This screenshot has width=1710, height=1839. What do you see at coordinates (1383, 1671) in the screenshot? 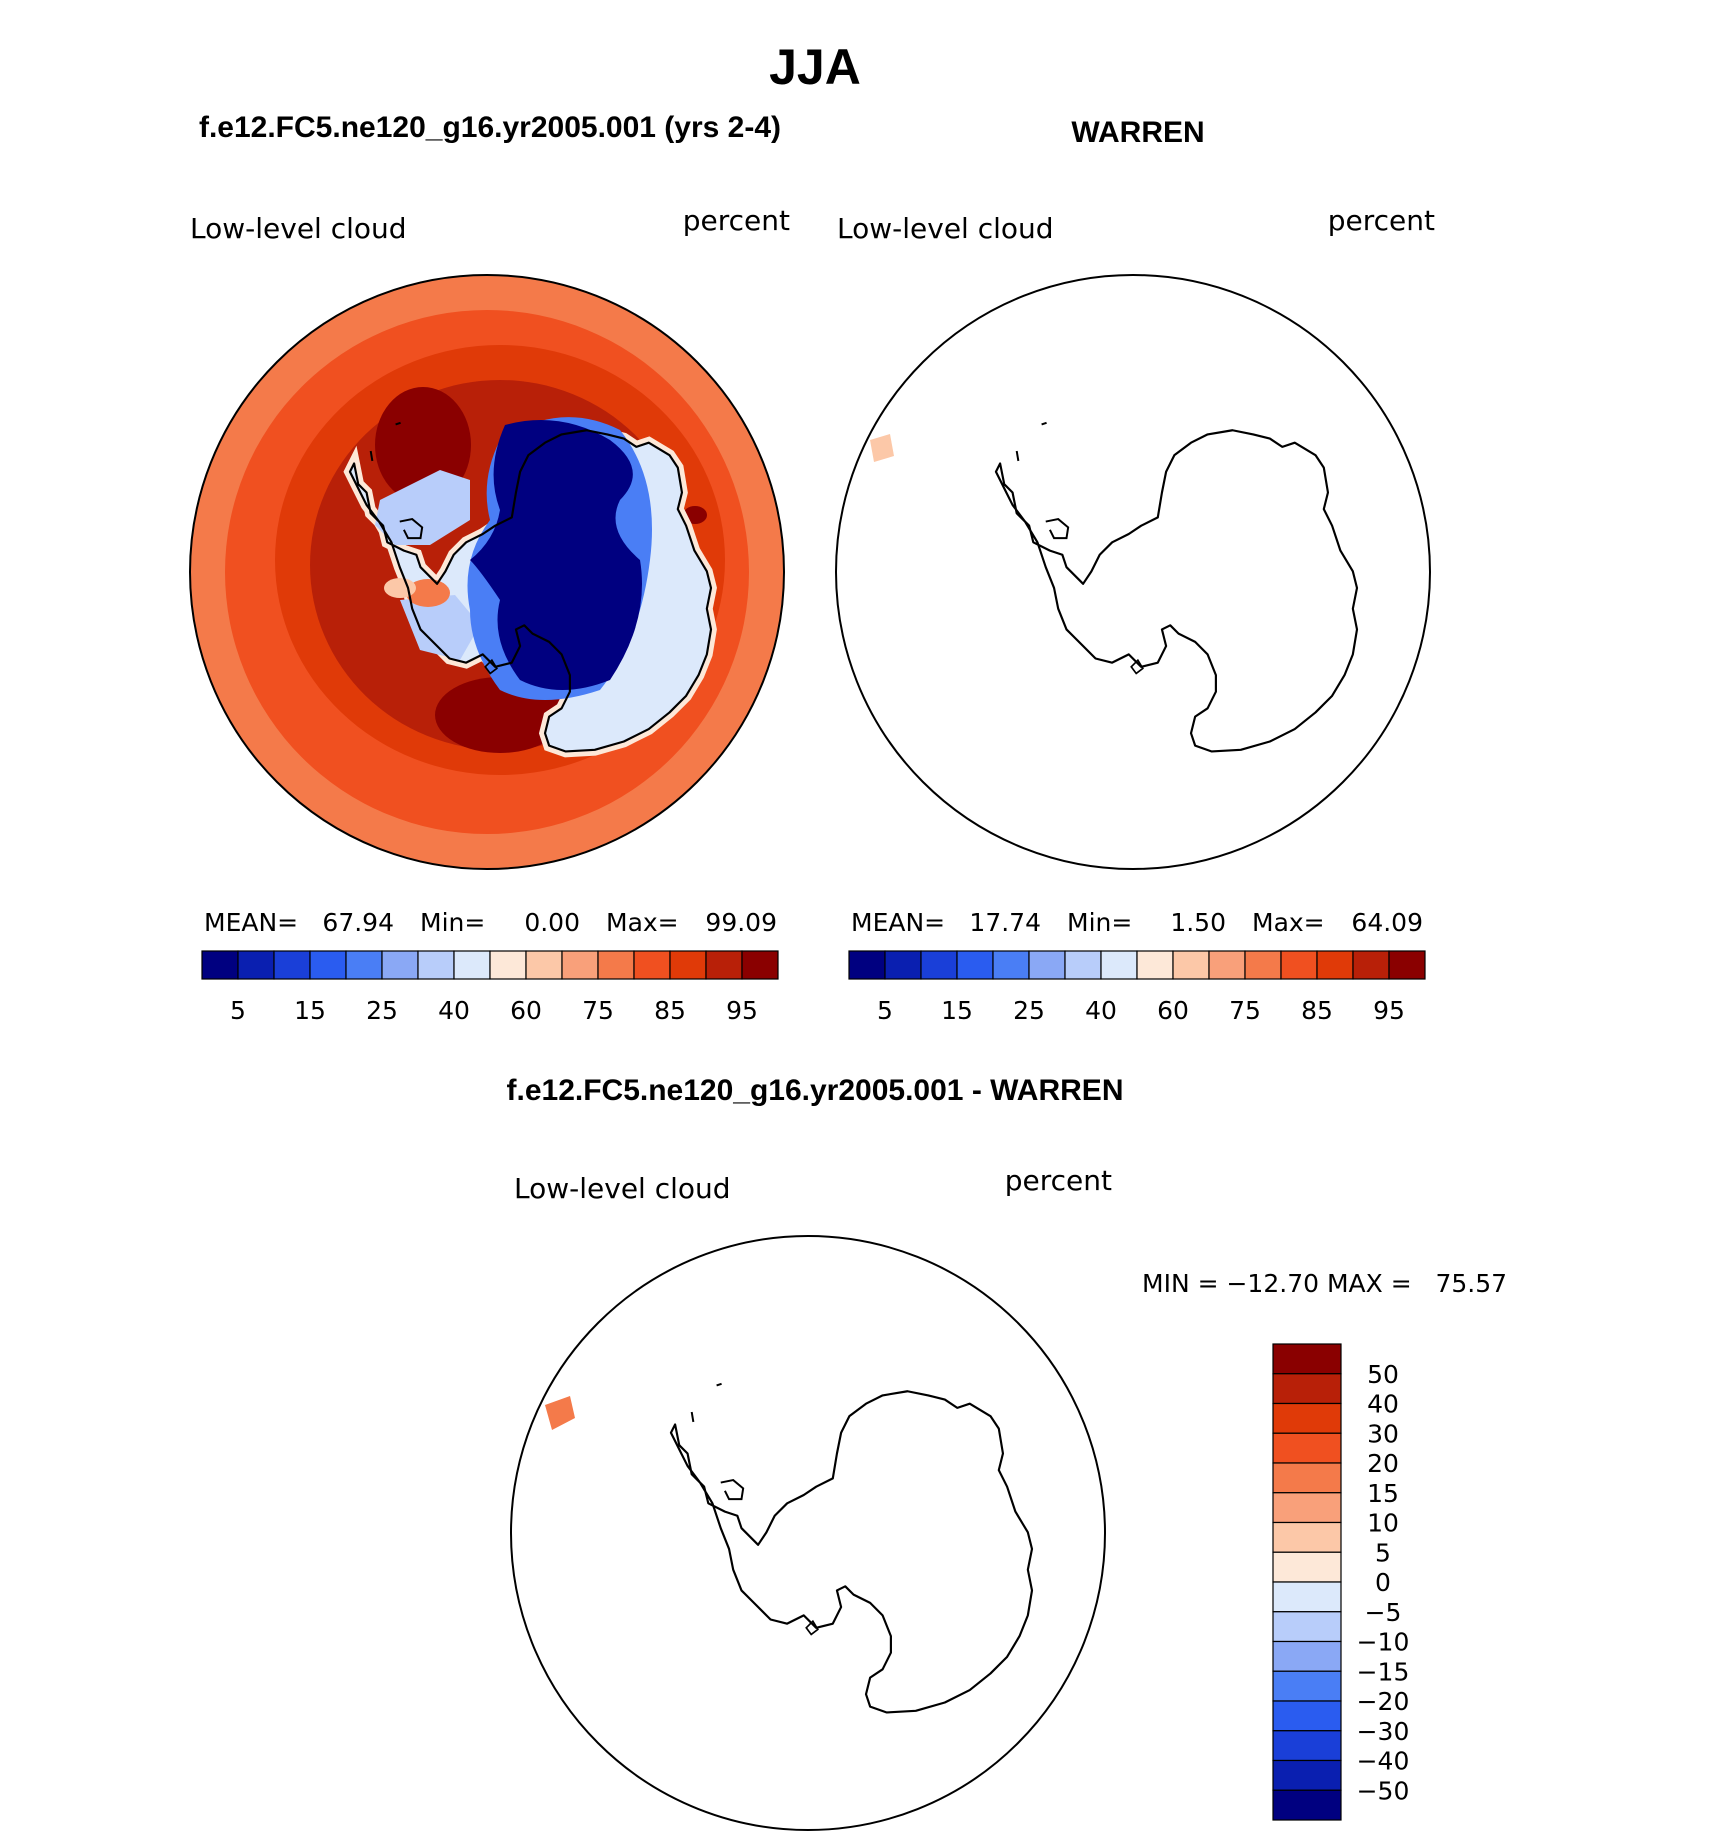
I see `colorbar-tick-label: −15` at bounding box center [1383, 1671].